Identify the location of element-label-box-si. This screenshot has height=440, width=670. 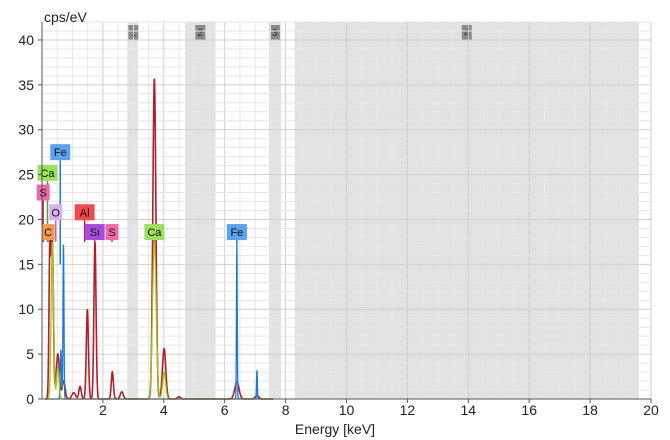
(94, 232).